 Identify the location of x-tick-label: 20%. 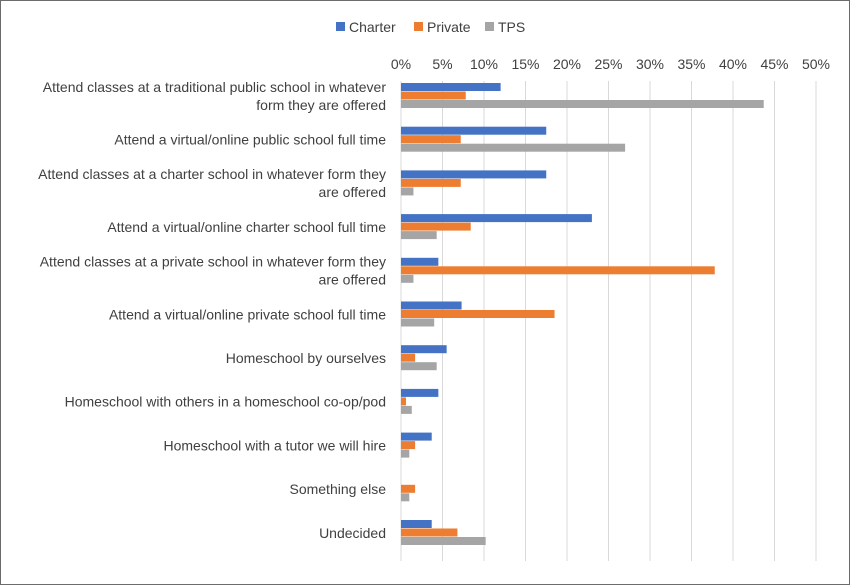
(567, 64).